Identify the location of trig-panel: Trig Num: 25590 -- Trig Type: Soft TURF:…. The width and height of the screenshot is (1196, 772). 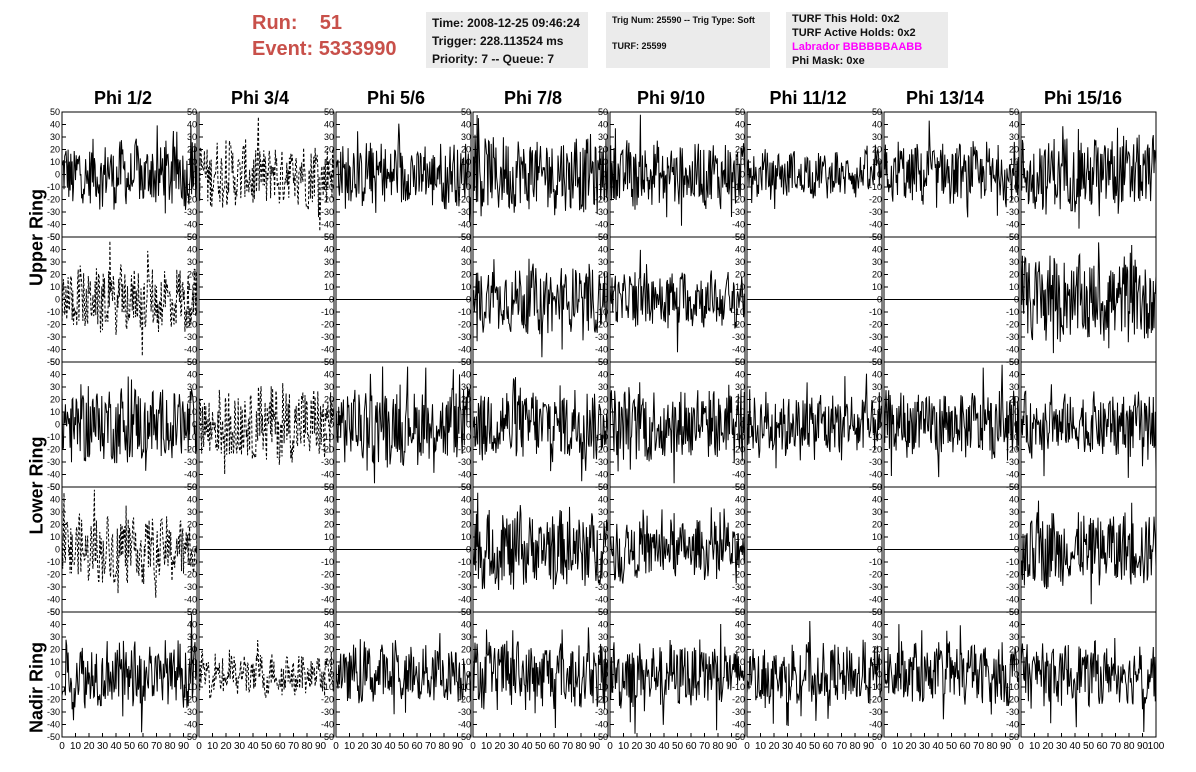
(688, 40).